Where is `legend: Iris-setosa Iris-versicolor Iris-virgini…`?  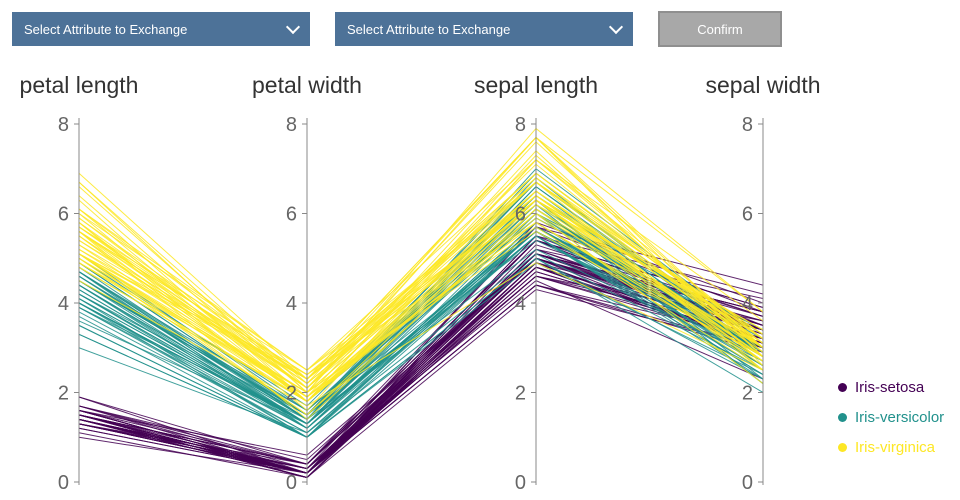 legend: Iris-setosa Iris-versicolor Iris-virgini… is located at coordinates (891, 417).